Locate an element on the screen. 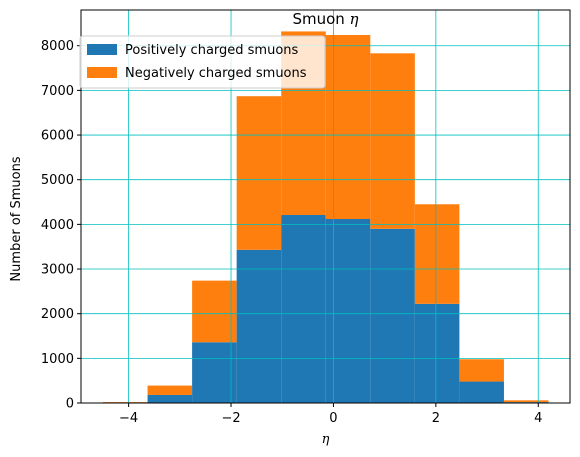 The width and height of the screenshot is (580, 457). y-tick-label: 3000 is located at coordinates (57, 270).